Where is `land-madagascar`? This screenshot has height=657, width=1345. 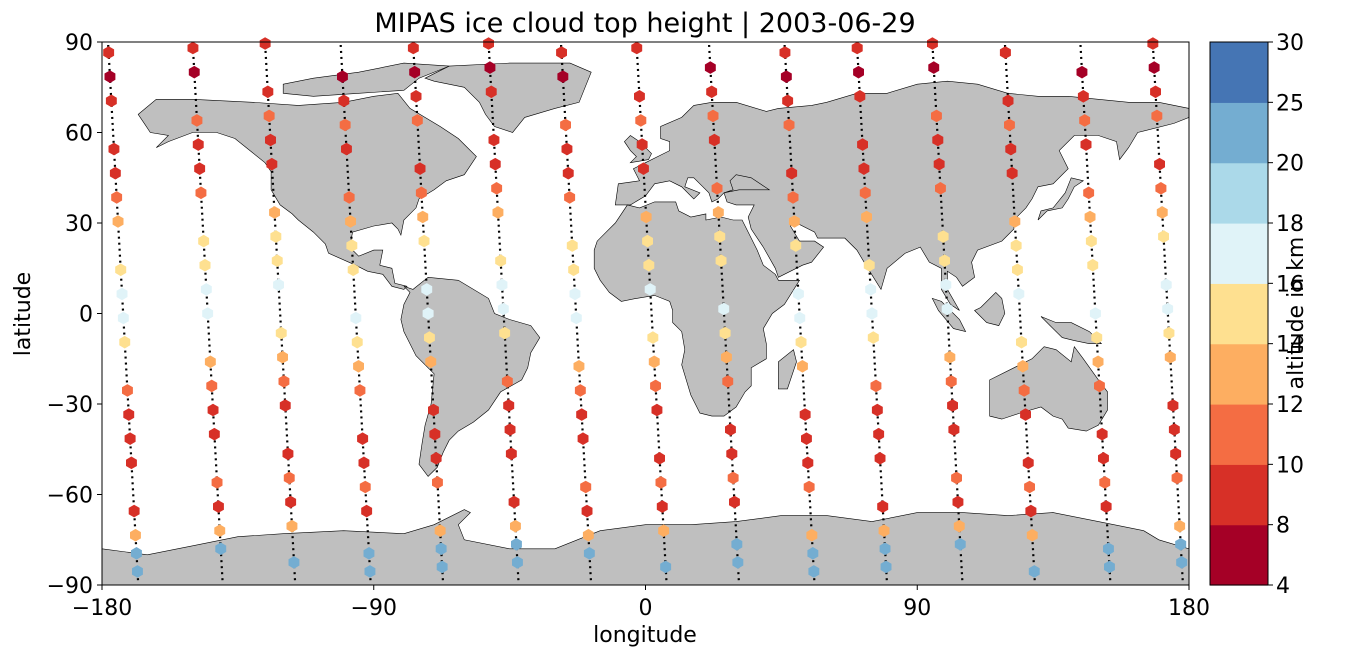 land-madagascar is located at coordinates (787, 369).